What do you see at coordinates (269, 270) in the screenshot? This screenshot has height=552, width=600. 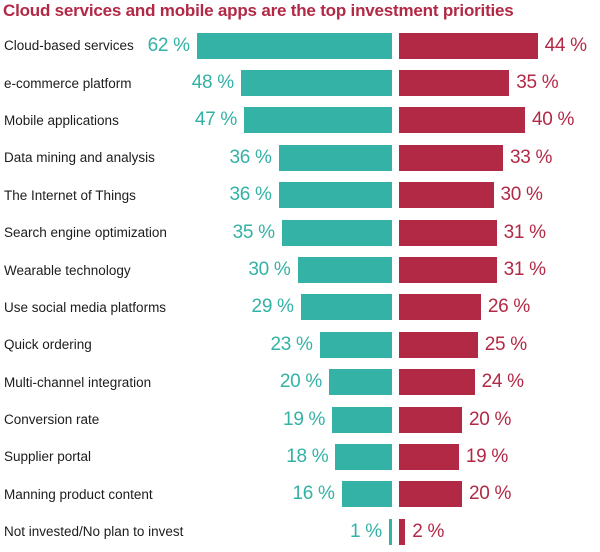 I see `left-value-label: 30 %` at bounding box center [269, 270].